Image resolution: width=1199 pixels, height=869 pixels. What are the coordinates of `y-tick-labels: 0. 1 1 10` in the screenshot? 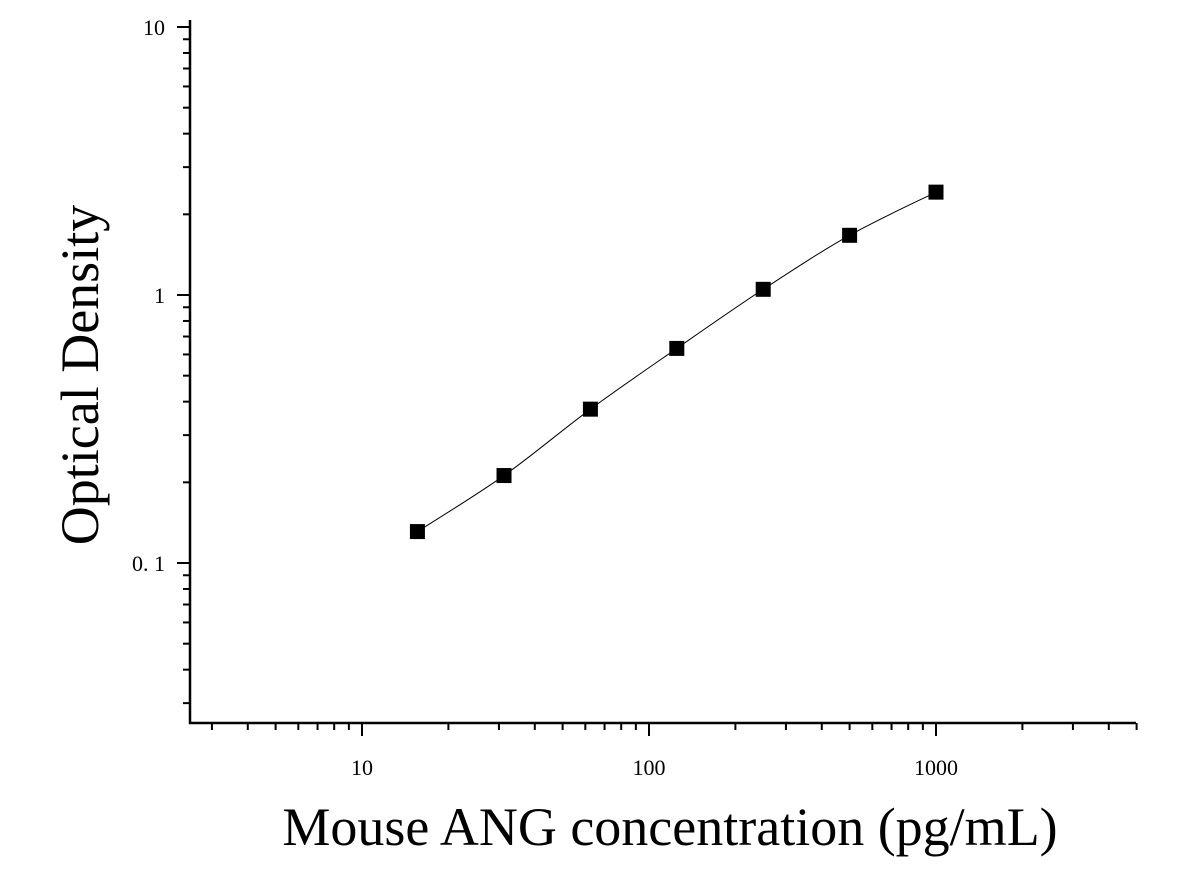 It's located at (148, 295).